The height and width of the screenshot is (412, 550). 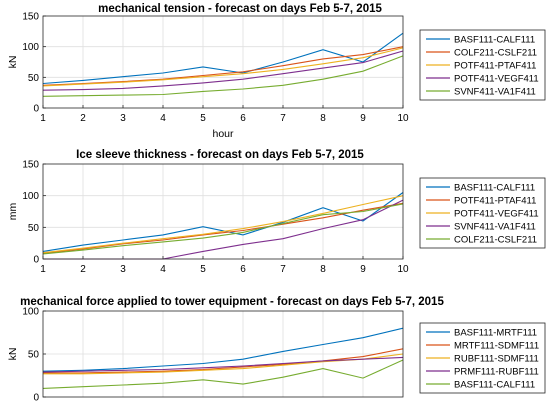 What do you see at coordinates (495, 333) in the screenshot?
I see `legend-entry: BASF111-MRTF111` at bounding box center [495, 333].